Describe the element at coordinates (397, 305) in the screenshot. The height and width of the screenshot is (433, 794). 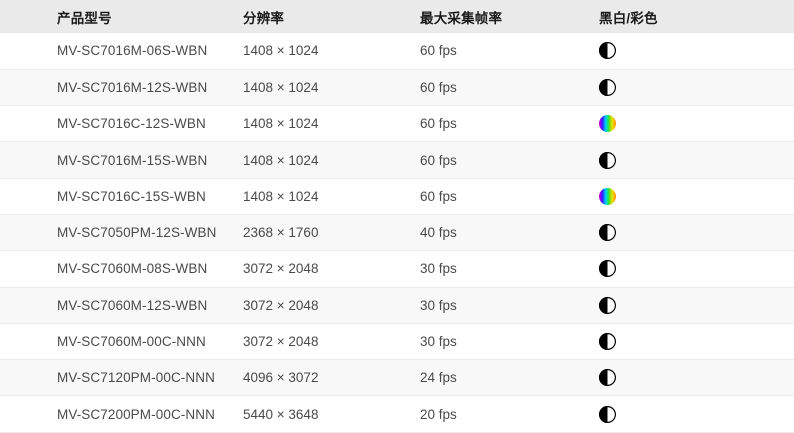
I see `table-row: MV-SC7060M-12S-WBN 3072 × 2048 30 fps` at that location.